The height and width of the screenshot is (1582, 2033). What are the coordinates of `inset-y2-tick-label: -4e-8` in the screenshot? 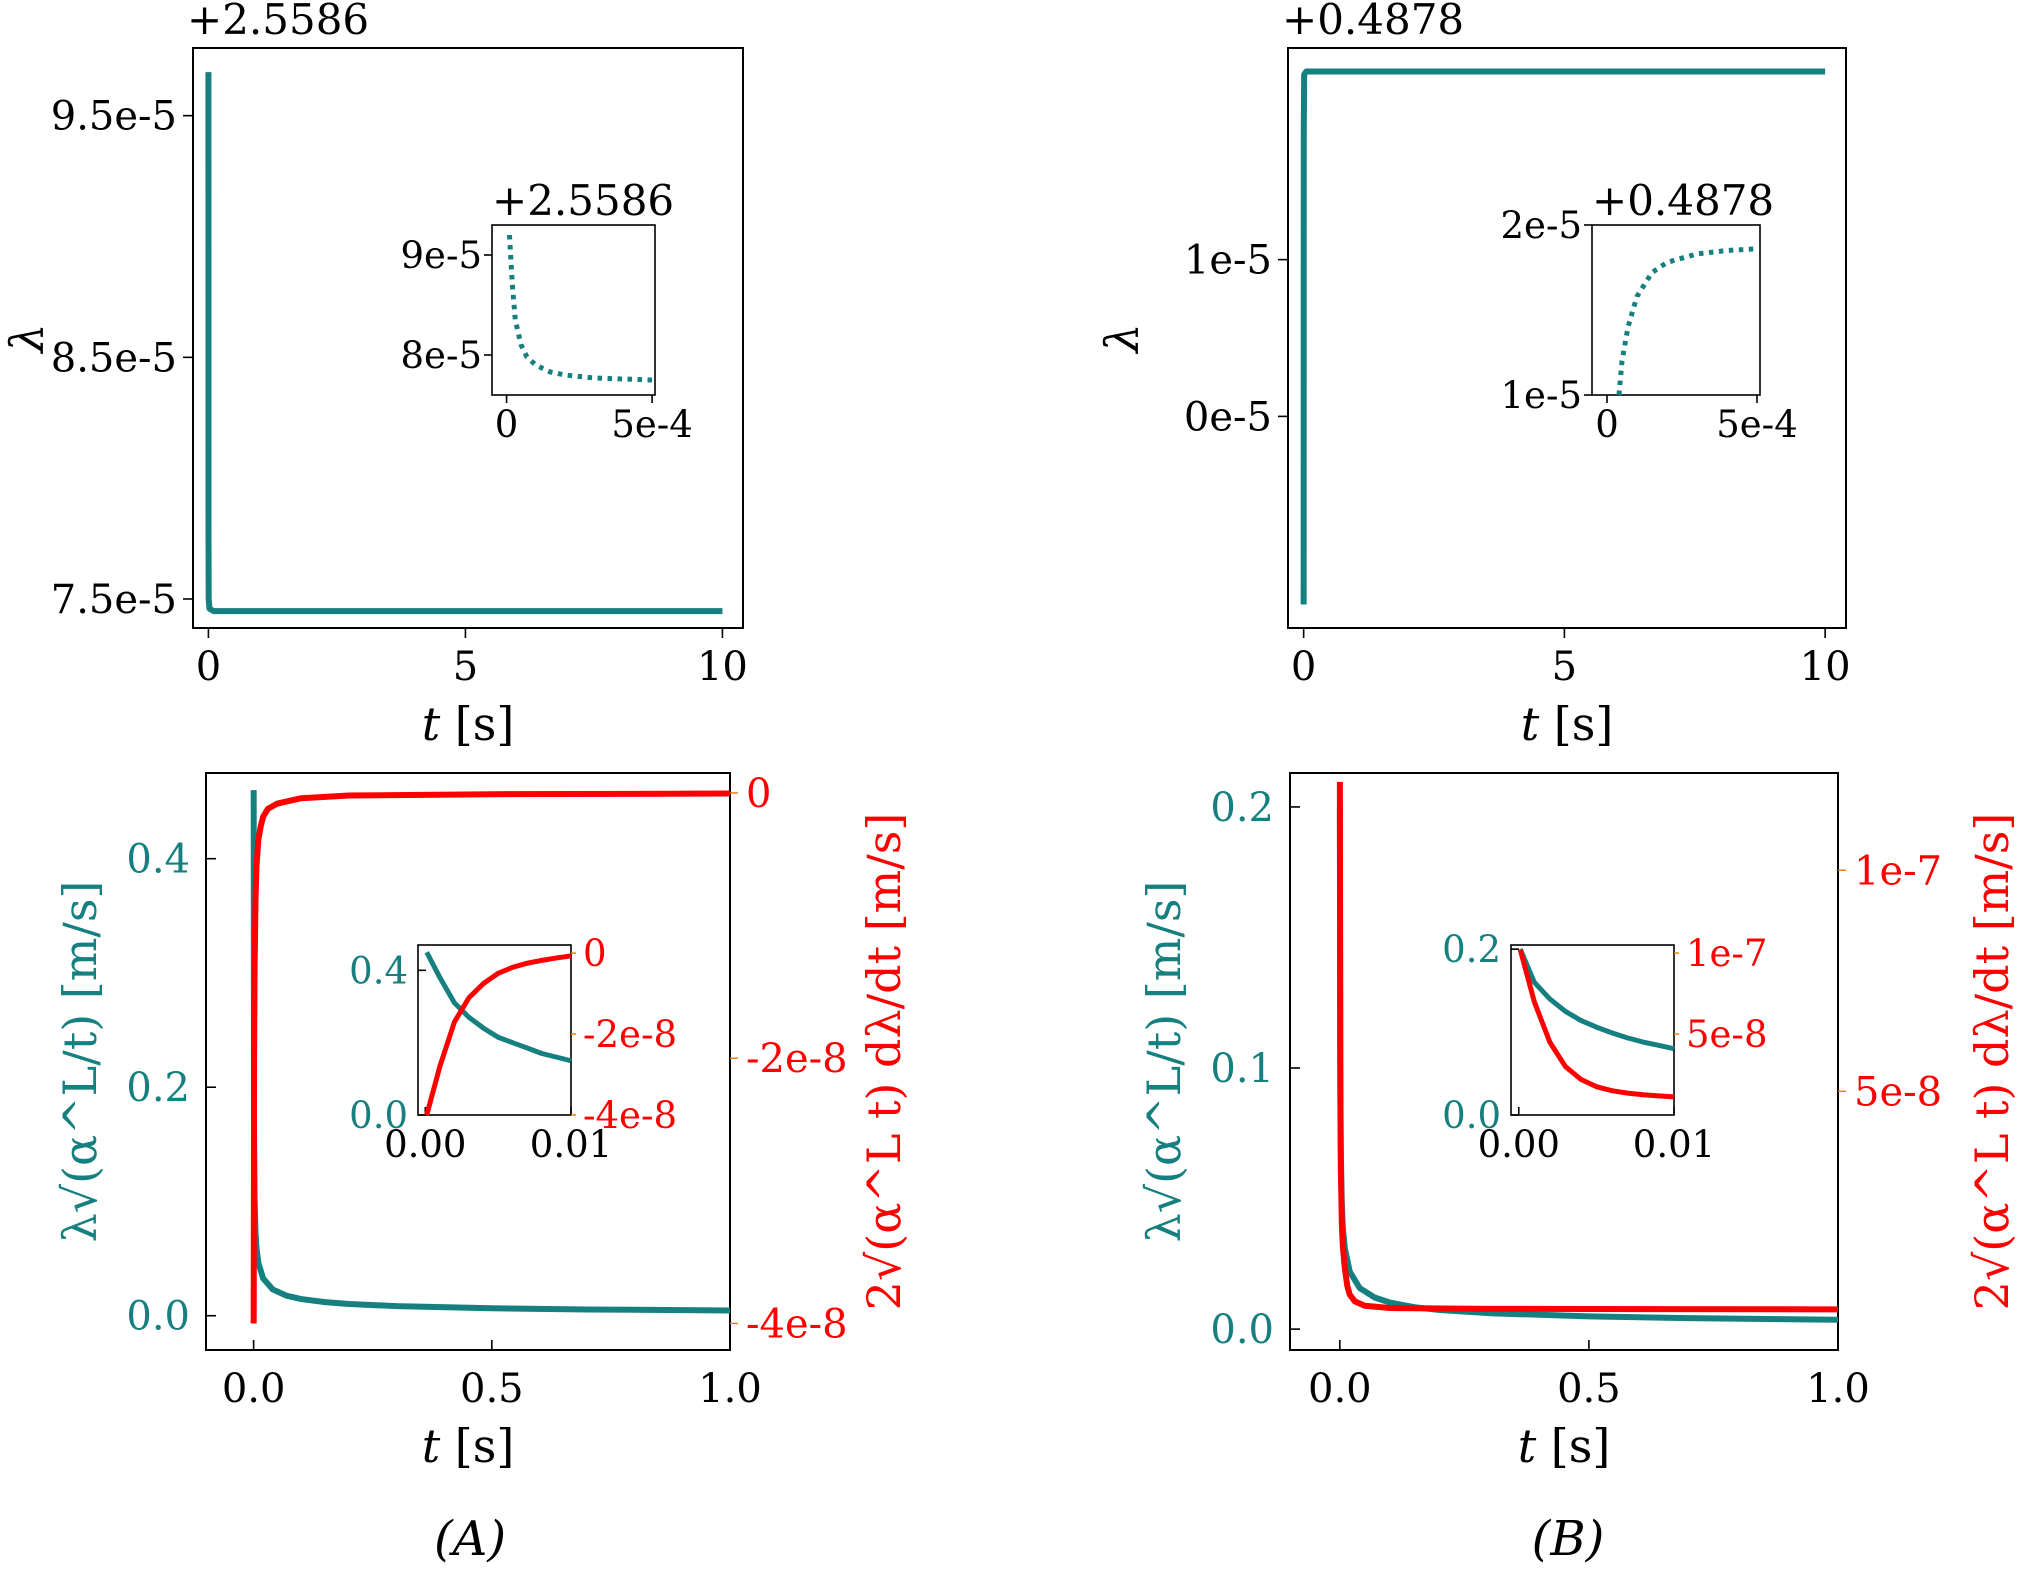 It's located at (630, 1115).